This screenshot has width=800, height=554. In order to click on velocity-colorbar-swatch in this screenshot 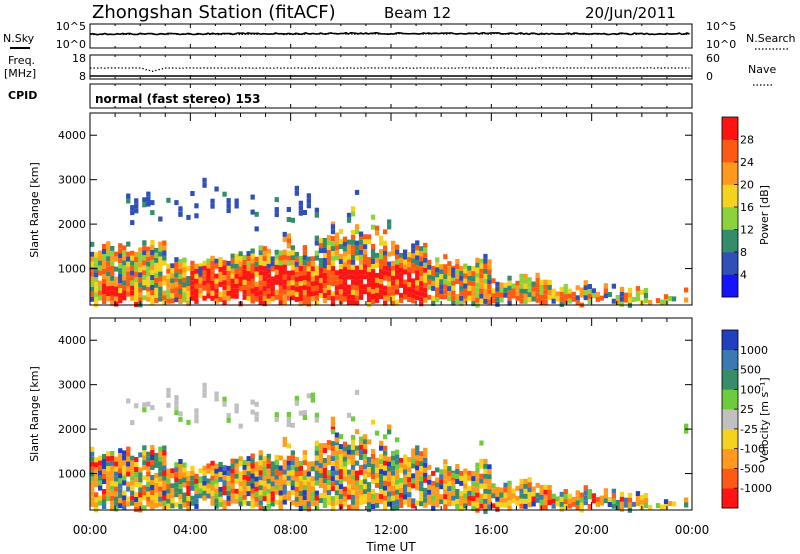, I will do `click(730, 458)`.